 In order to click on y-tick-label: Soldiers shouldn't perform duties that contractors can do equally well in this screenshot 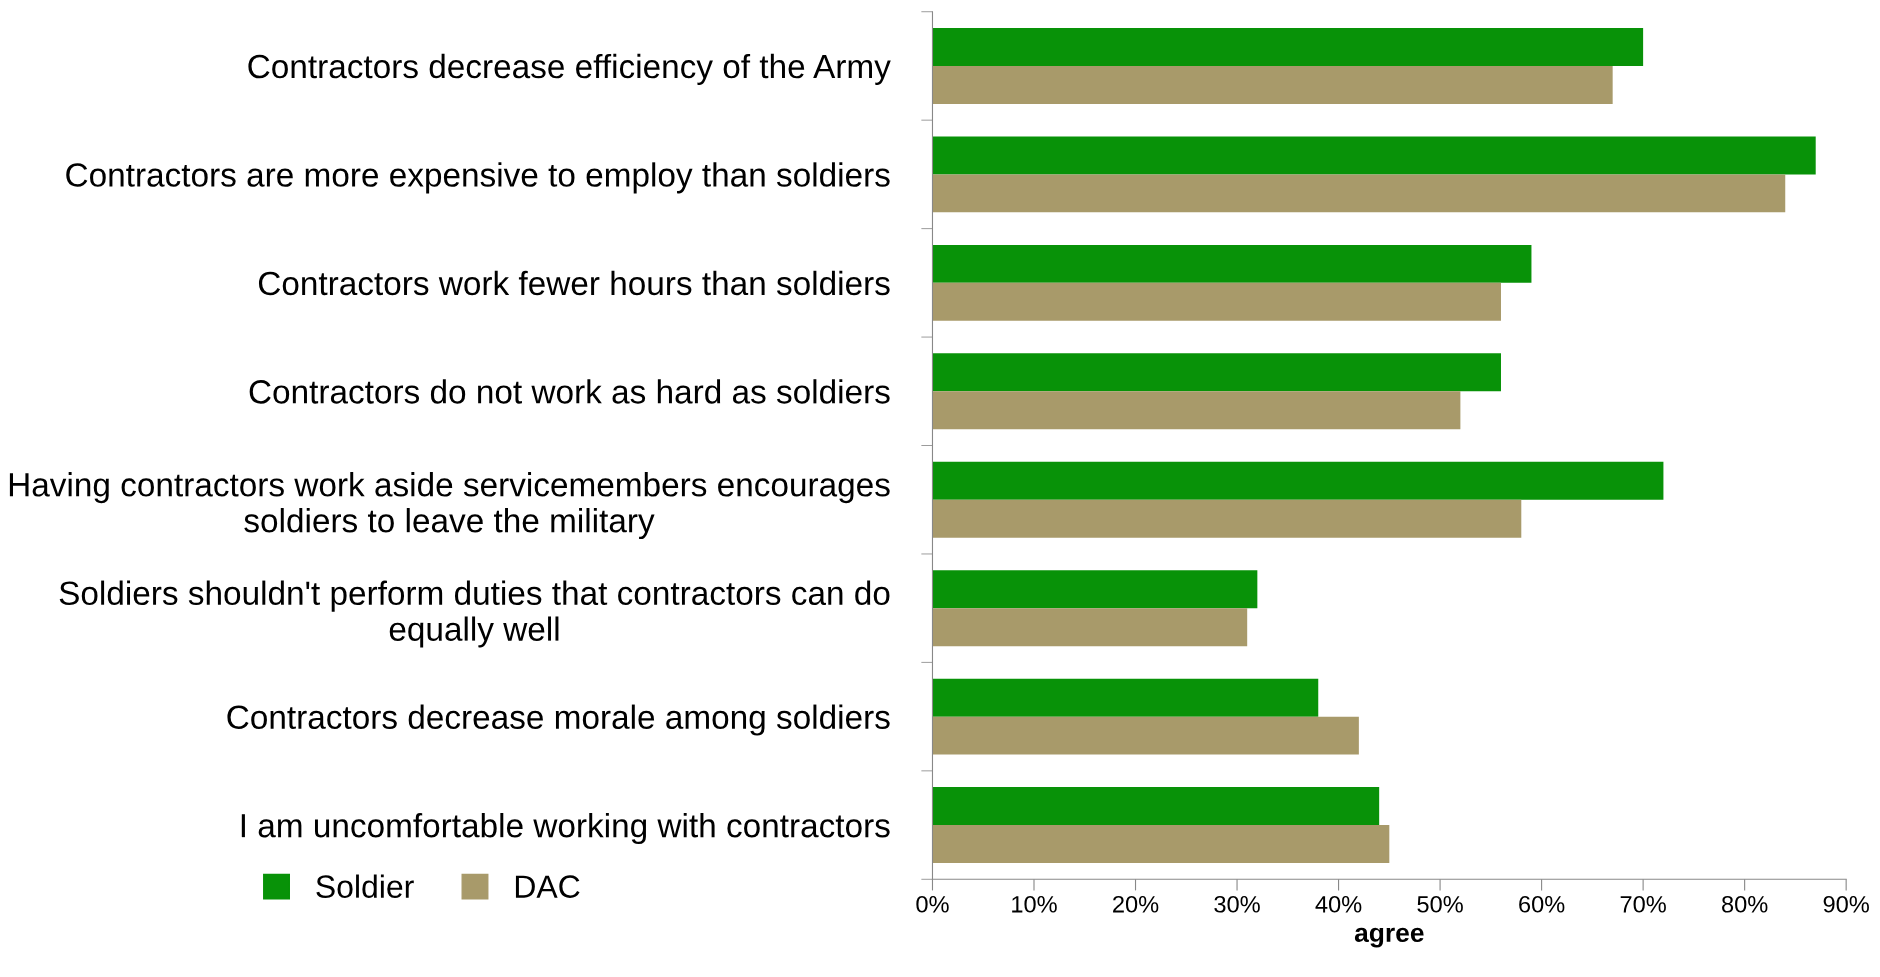, I will do `click(474, 614)`.